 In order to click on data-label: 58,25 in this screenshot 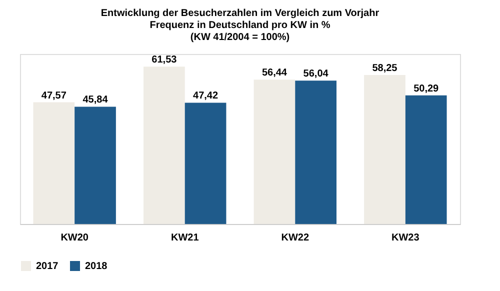, I will do `click(385, 68)`.